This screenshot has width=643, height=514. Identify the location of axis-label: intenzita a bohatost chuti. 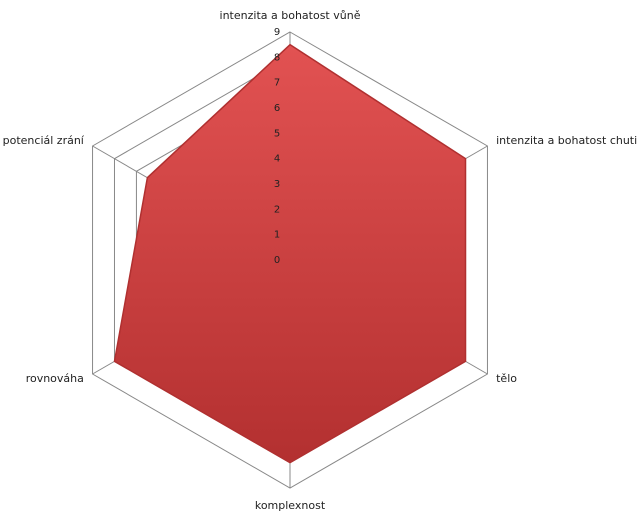
(566, 140).